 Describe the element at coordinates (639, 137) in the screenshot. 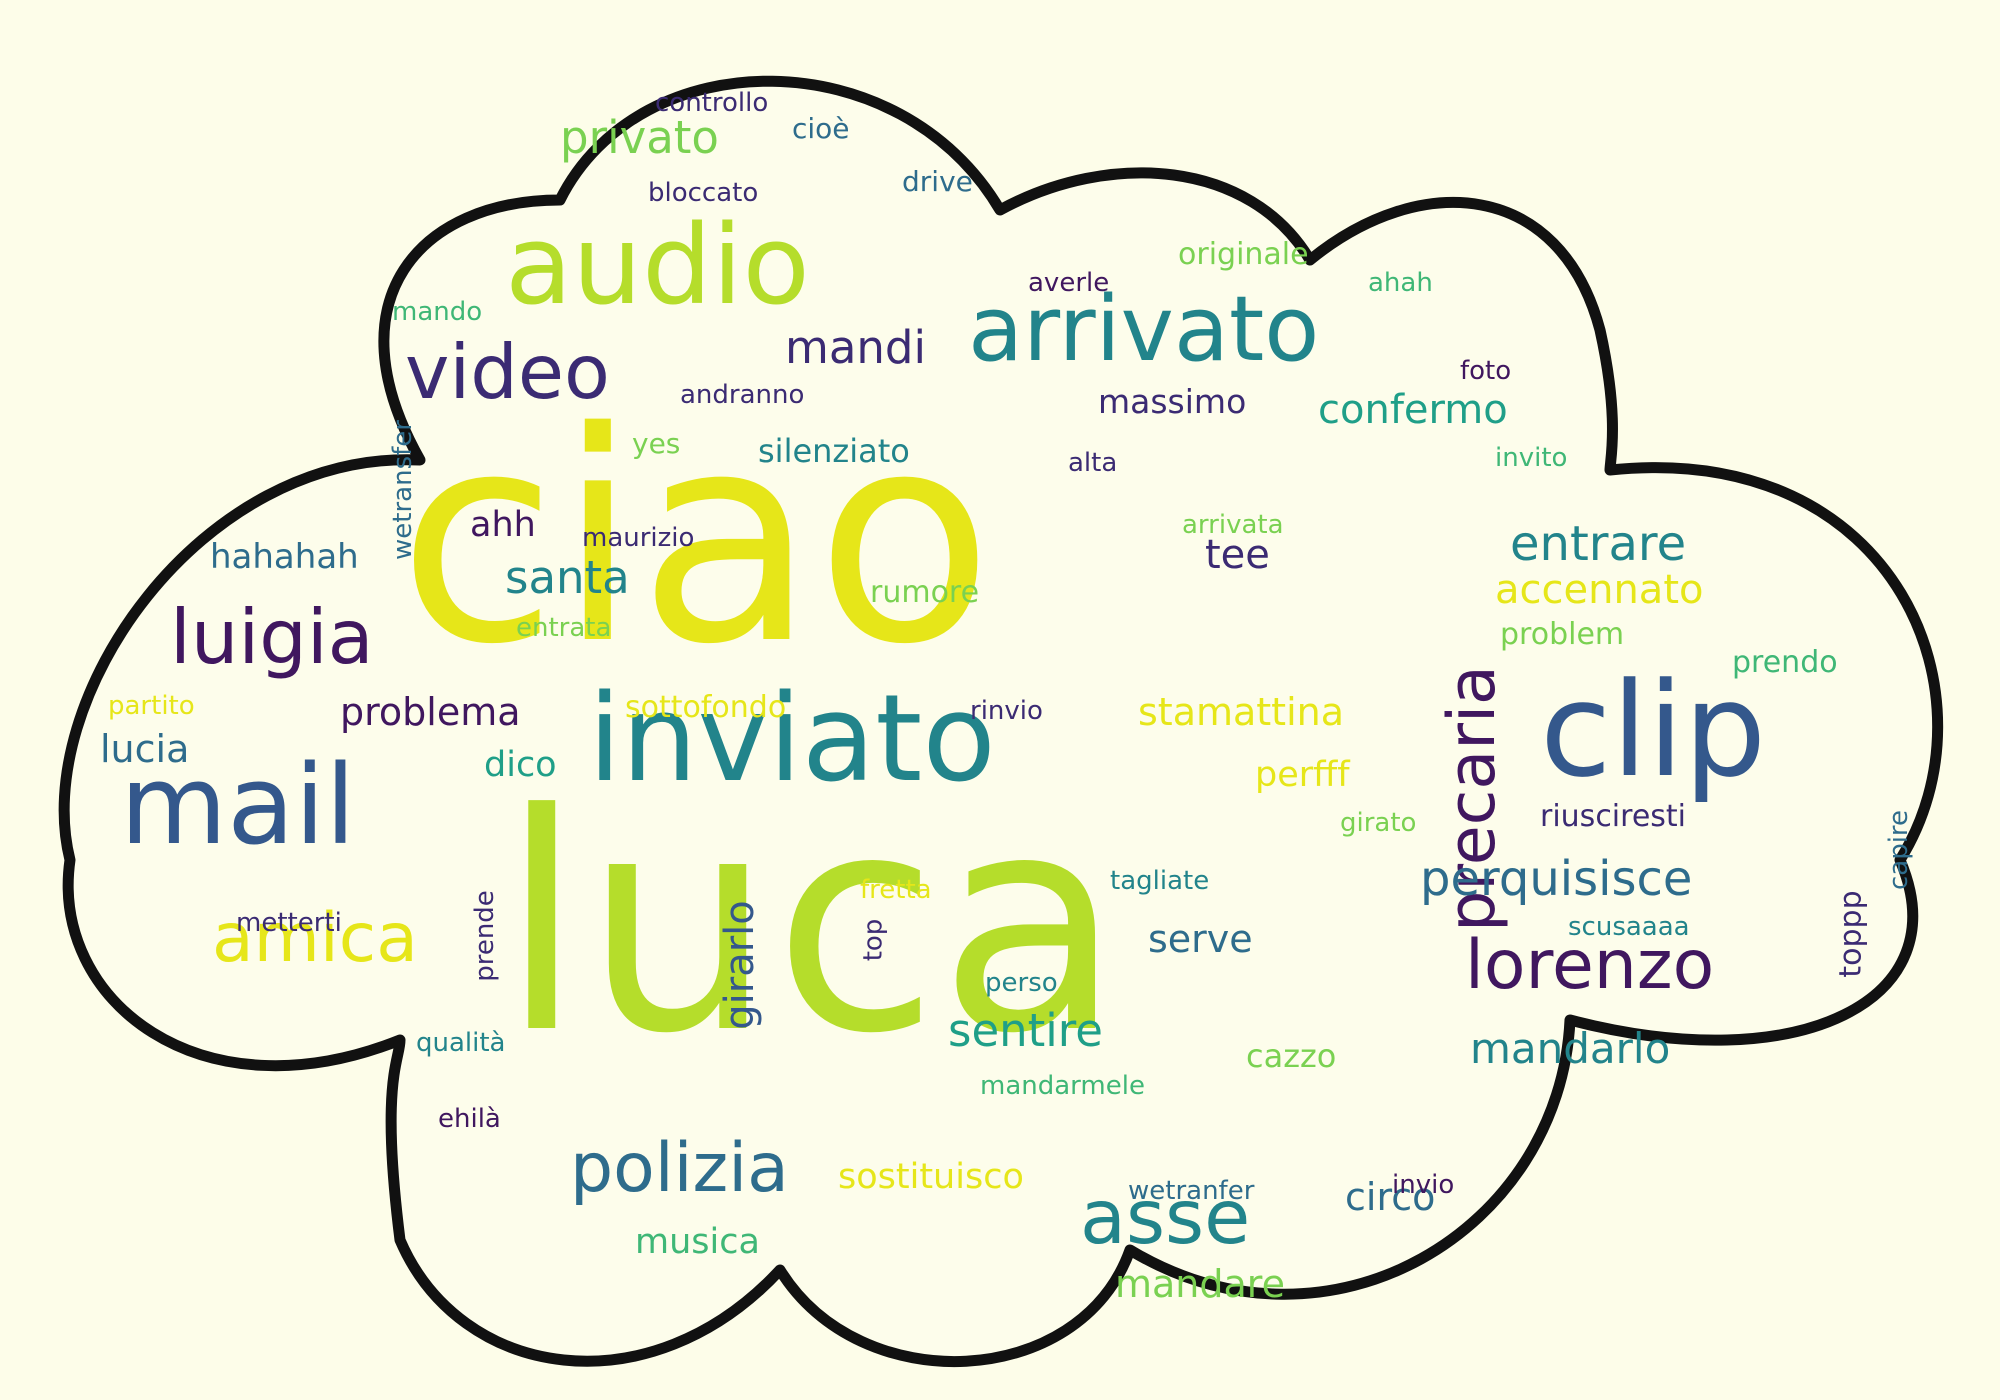

I see `word-privato: privato` at that location.